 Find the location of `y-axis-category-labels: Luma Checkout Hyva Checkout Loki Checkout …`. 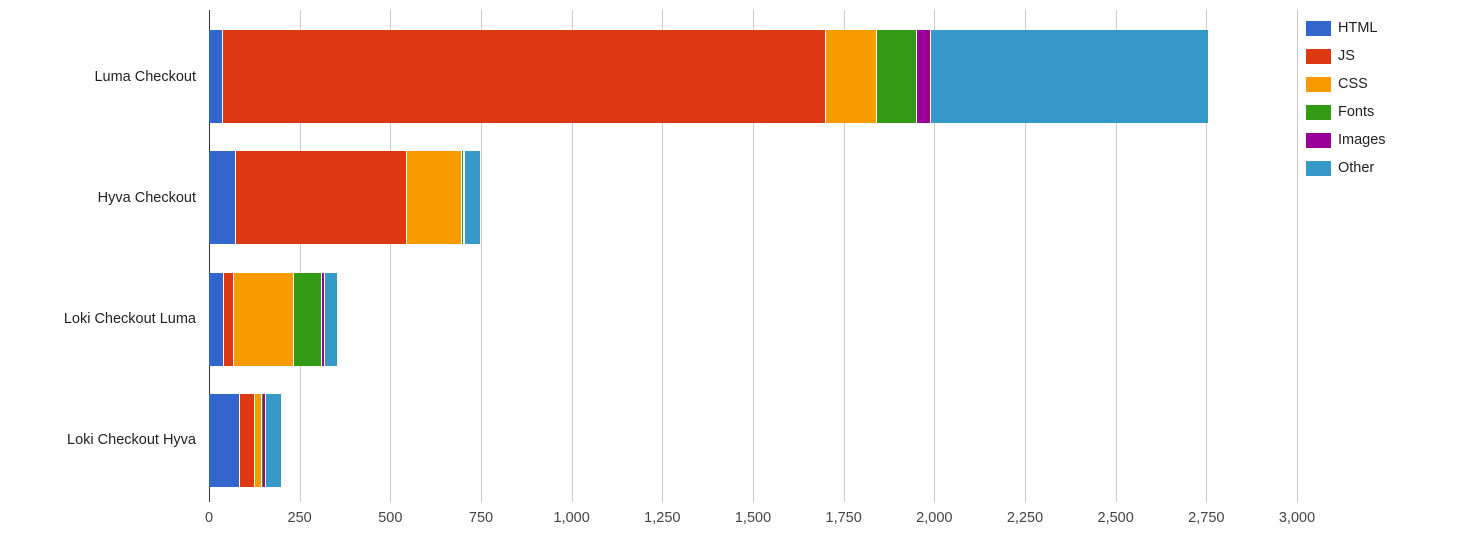

y-axis-category-labels: Luma Checkout Hyva Checkout Loki Checkout … is located at coordinates (98, 252).